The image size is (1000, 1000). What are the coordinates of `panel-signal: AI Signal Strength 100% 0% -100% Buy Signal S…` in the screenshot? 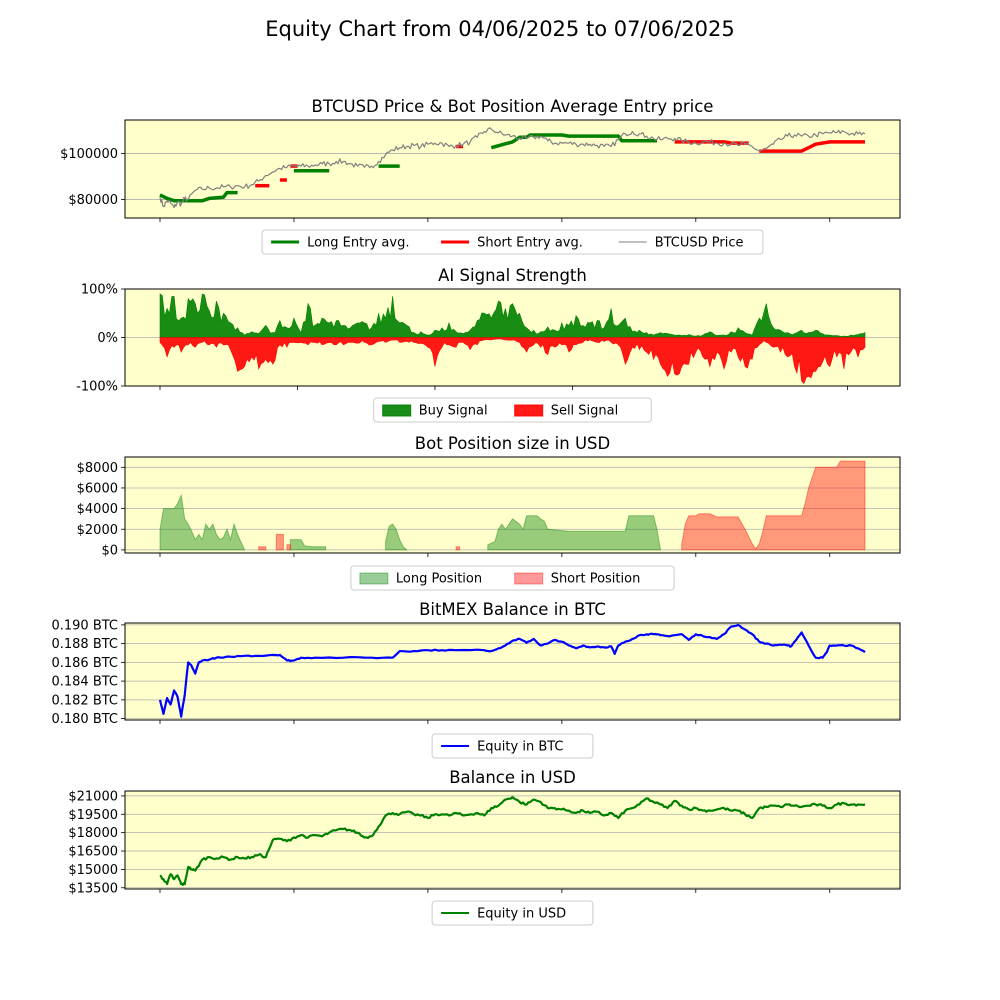 It's located at (488, 344).